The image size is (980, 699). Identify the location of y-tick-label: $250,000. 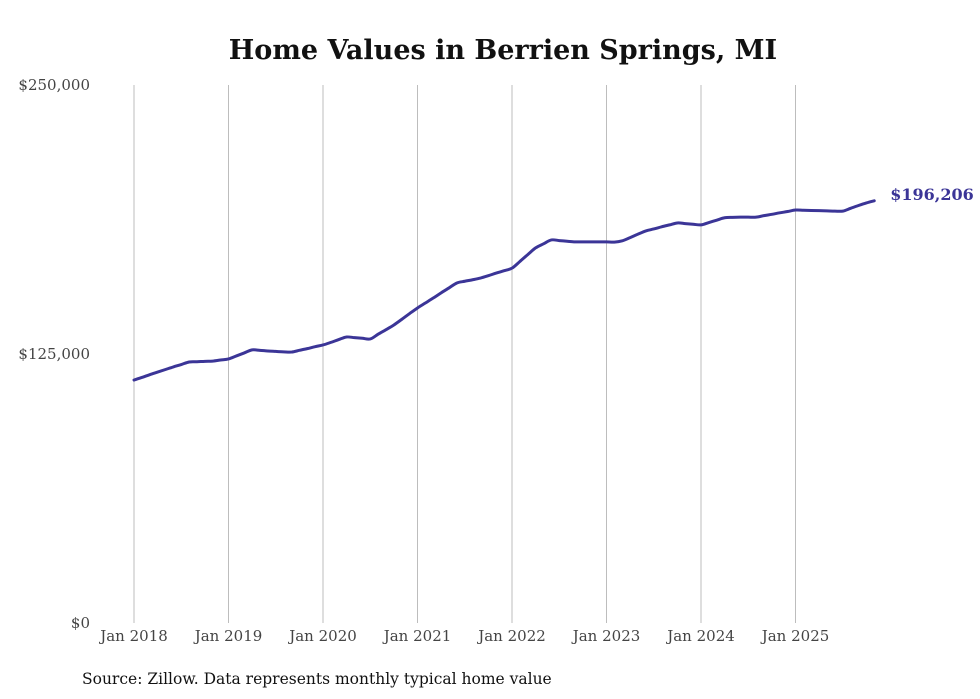
(54, 85).